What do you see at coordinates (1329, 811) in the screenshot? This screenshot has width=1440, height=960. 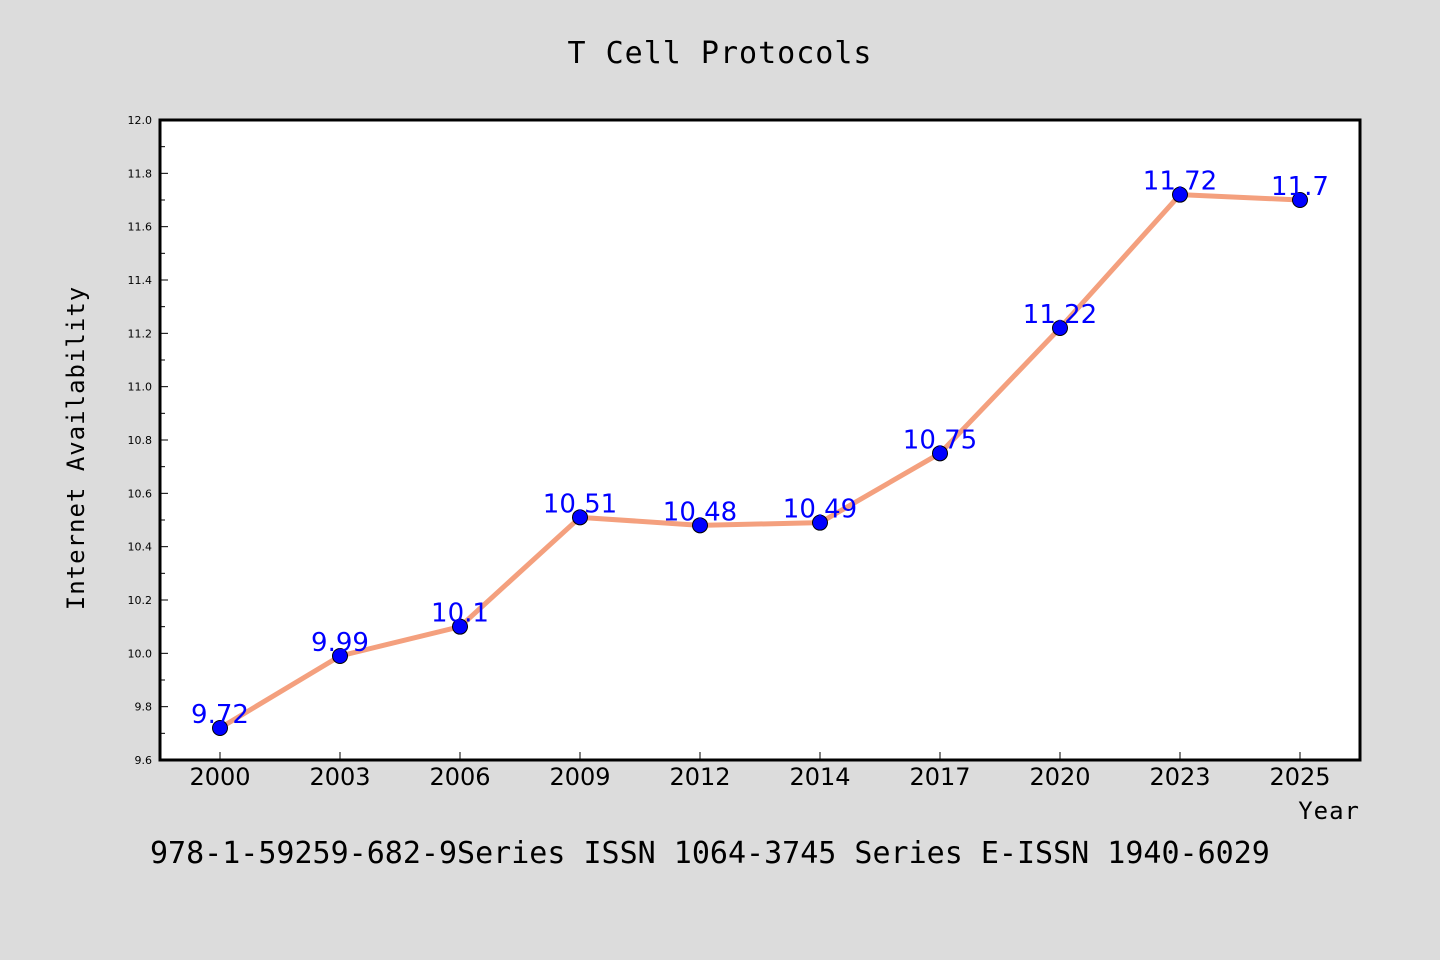 I see `x-axis-title: Year` at bounding box center [1329, 811].